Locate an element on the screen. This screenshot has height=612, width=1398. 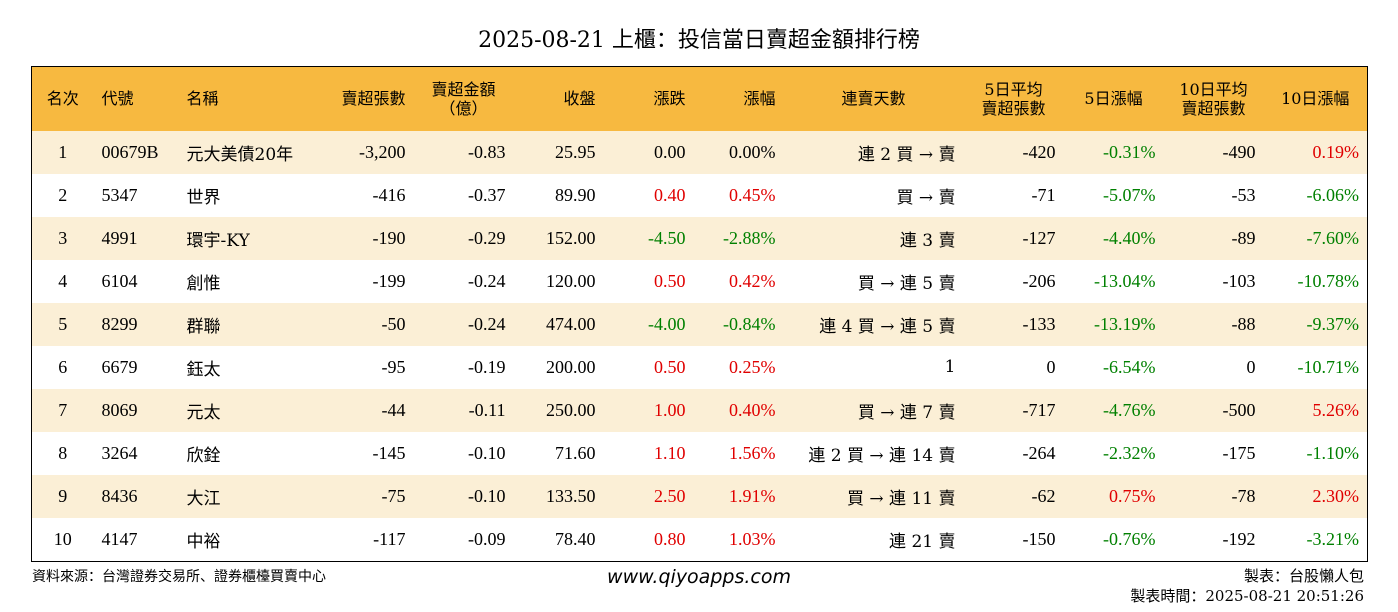
cell-code: 5347 is located at coordinates (119, 194).